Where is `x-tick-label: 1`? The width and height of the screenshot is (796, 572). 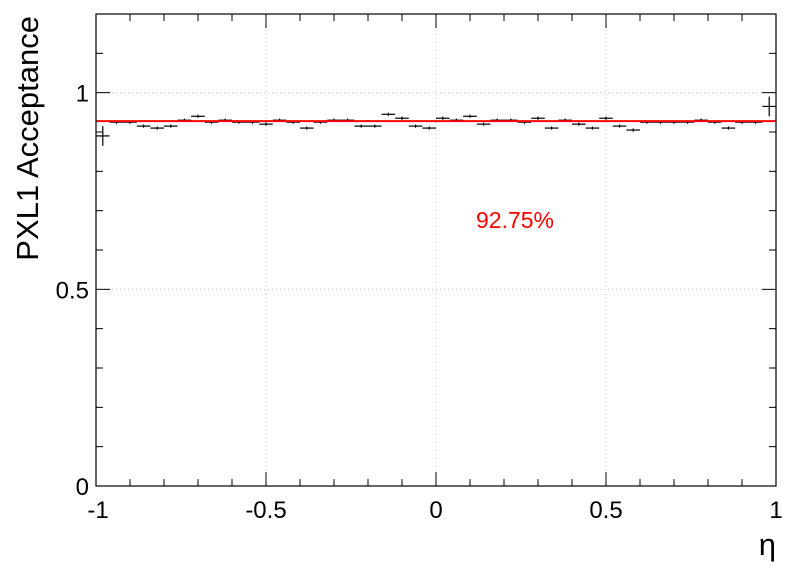 x-tick-label: 1 is located at coordinates (775, 510).